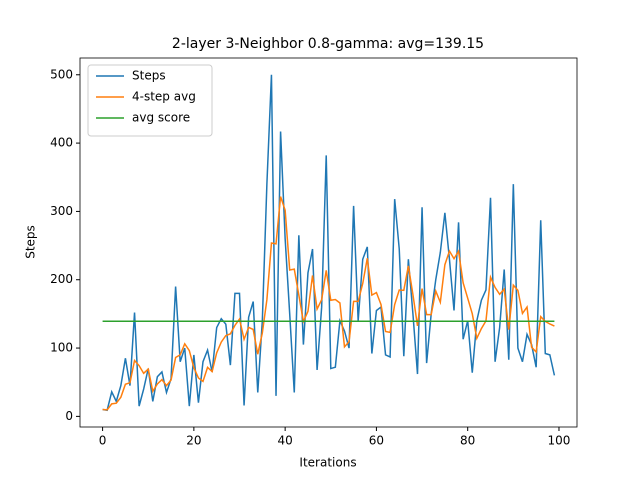  What do you see at coordinates (103, 441) in the screenshot?
I see `x-tick-label: 0` at bounding box center [103, 441].